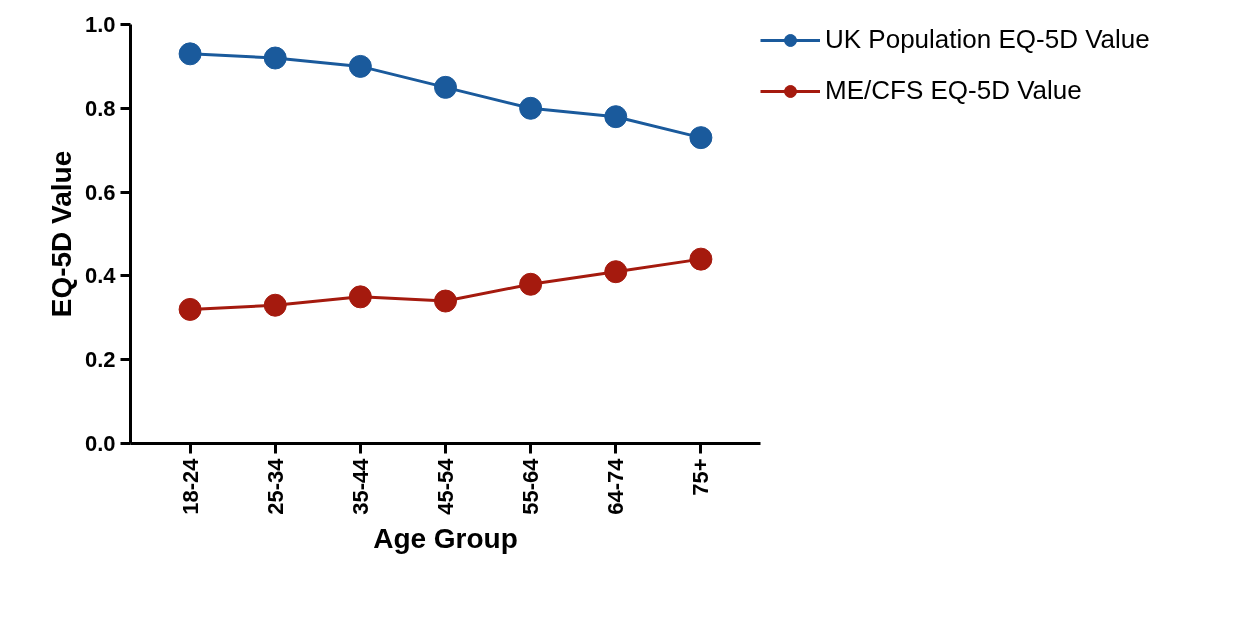  I want to click on x-tick-label: 55-64, so click(531, 486).